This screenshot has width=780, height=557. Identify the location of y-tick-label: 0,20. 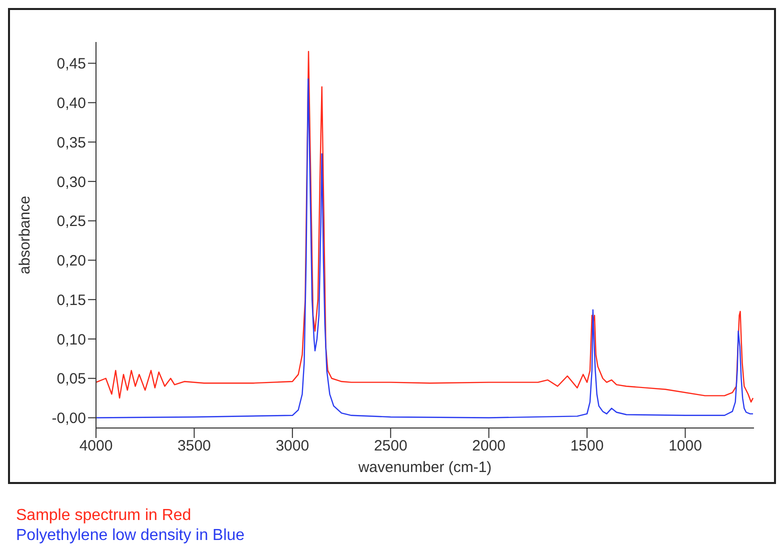
(71, 261).